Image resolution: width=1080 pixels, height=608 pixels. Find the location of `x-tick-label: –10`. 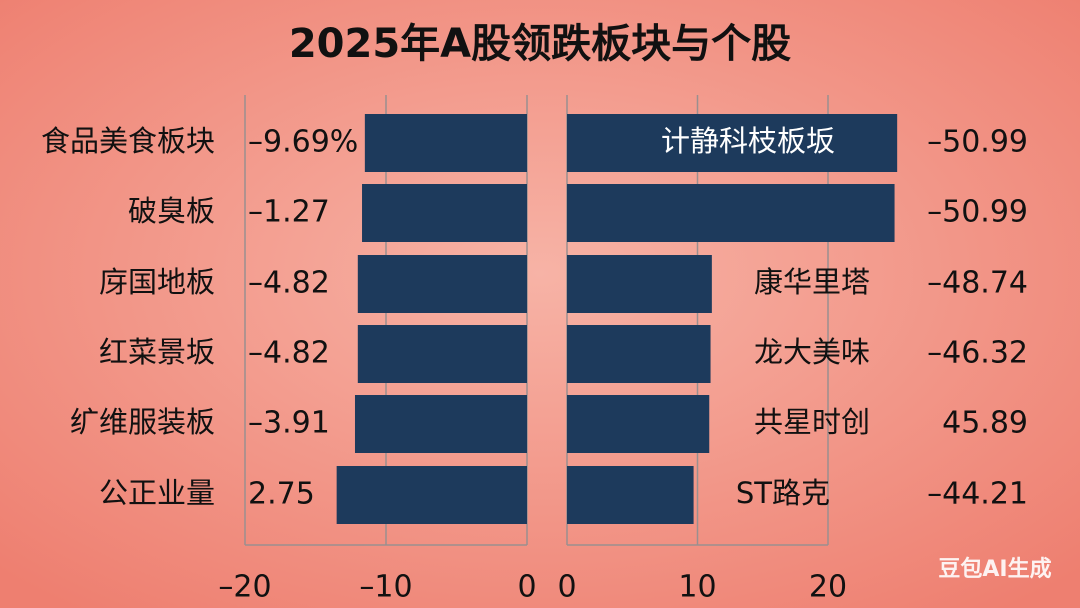

x-tick-label: –10 is located at coordinates (385, 587).